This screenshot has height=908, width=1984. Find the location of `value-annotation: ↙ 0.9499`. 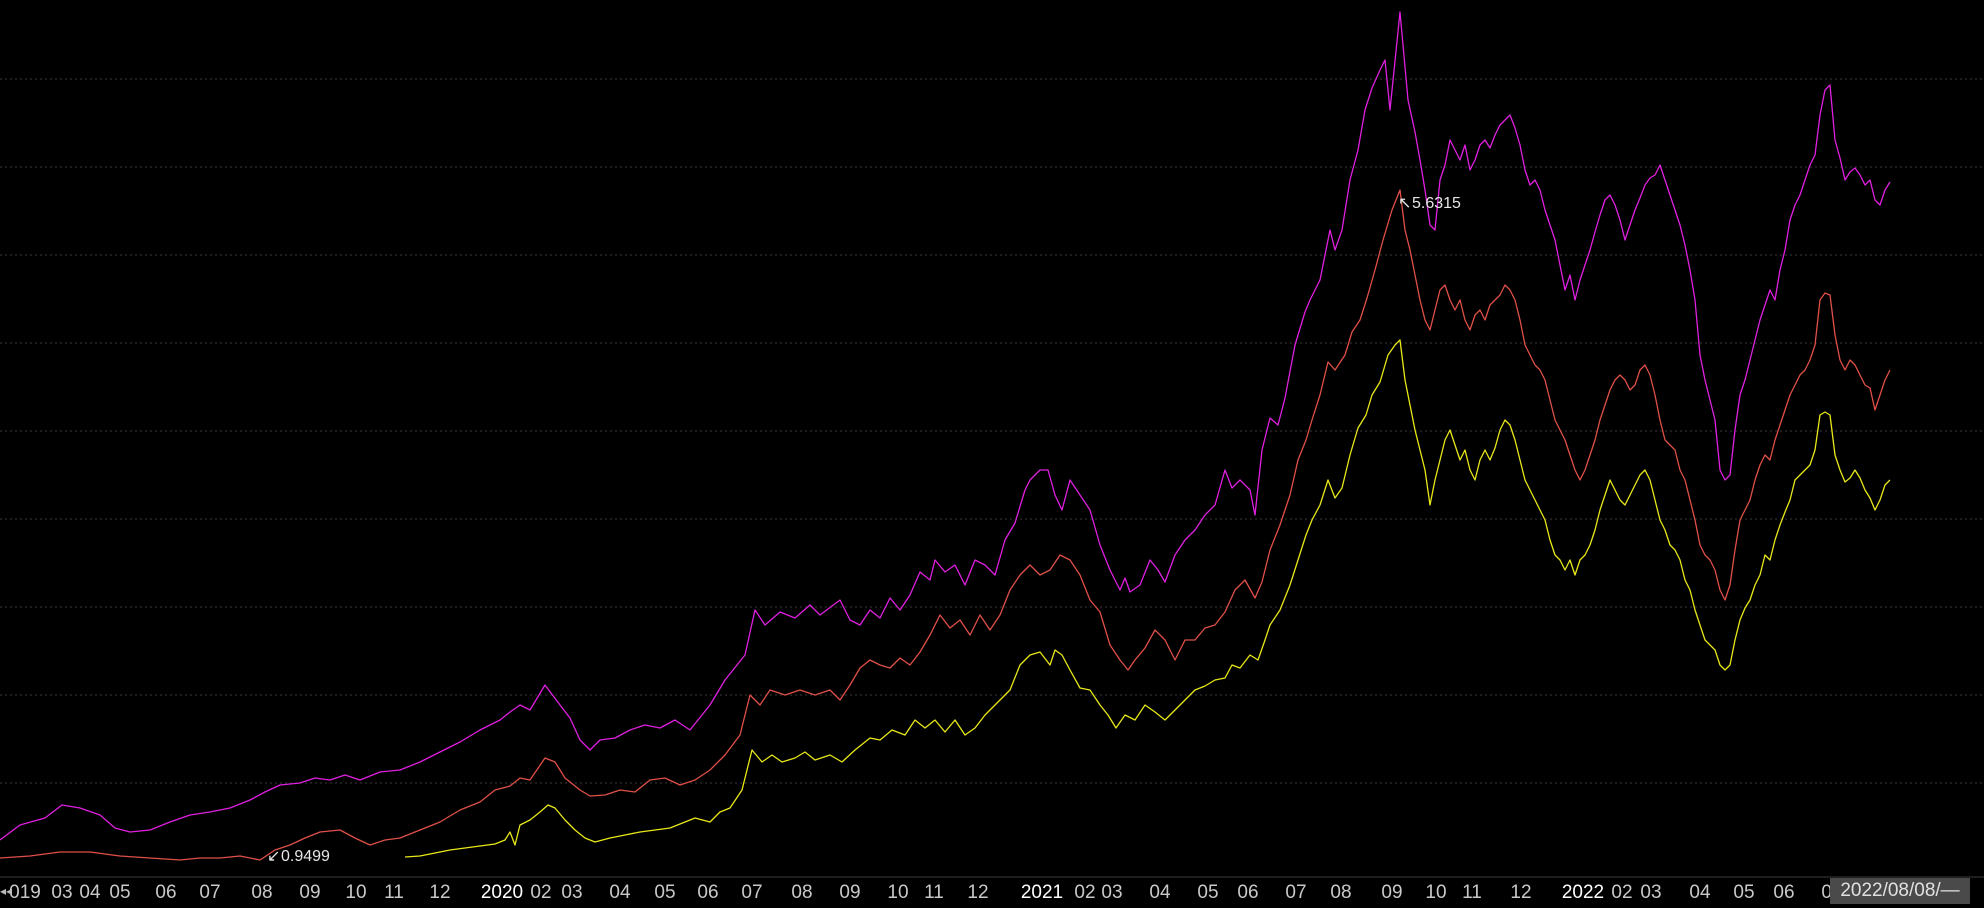

value-annotation: ↙ 0.9499 is located at coordinates (298, 856).